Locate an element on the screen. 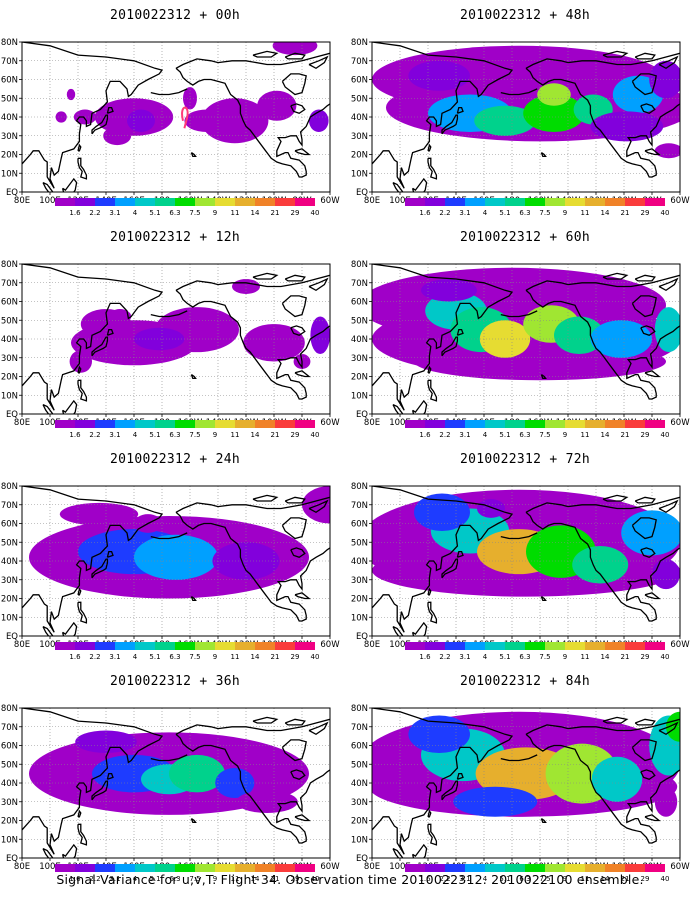 This screenshot has height=900, width=700. lon-label: 60W is located at coordinates (330, 201).